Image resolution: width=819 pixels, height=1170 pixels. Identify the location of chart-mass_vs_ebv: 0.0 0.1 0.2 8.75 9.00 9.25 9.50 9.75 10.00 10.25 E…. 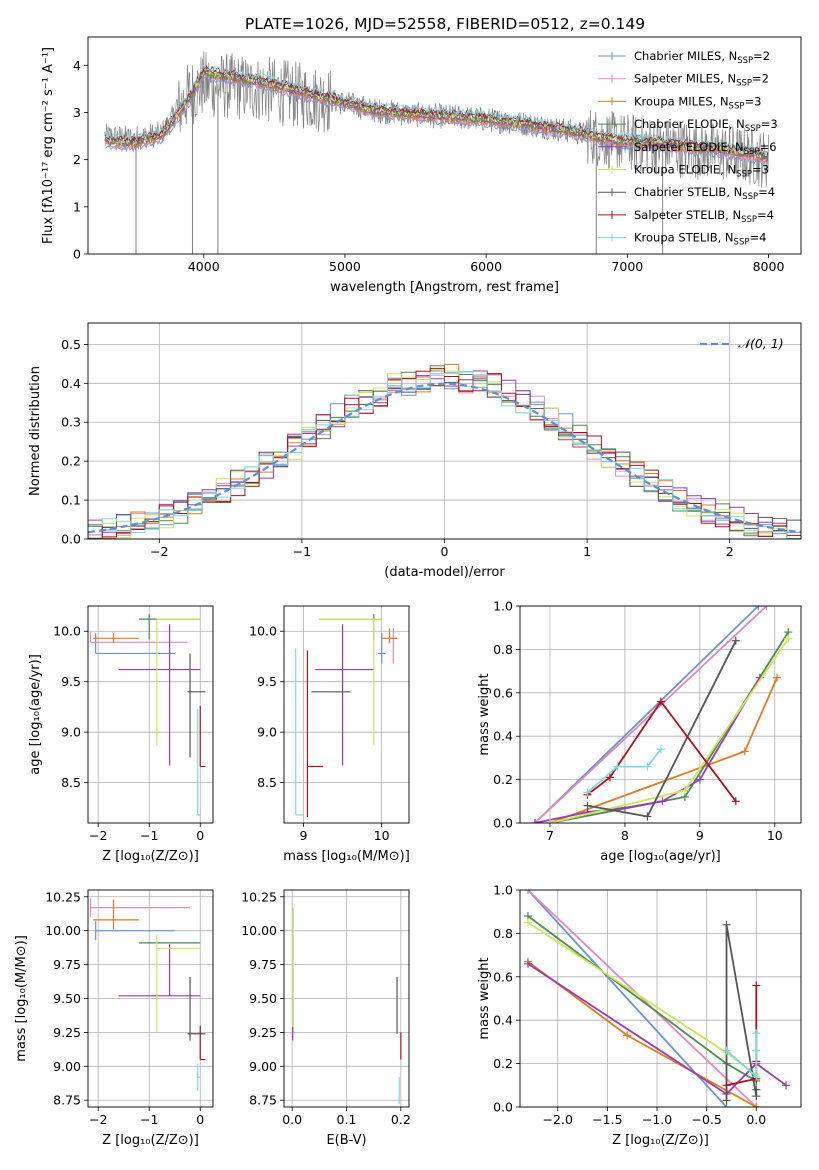
(326, 1018).